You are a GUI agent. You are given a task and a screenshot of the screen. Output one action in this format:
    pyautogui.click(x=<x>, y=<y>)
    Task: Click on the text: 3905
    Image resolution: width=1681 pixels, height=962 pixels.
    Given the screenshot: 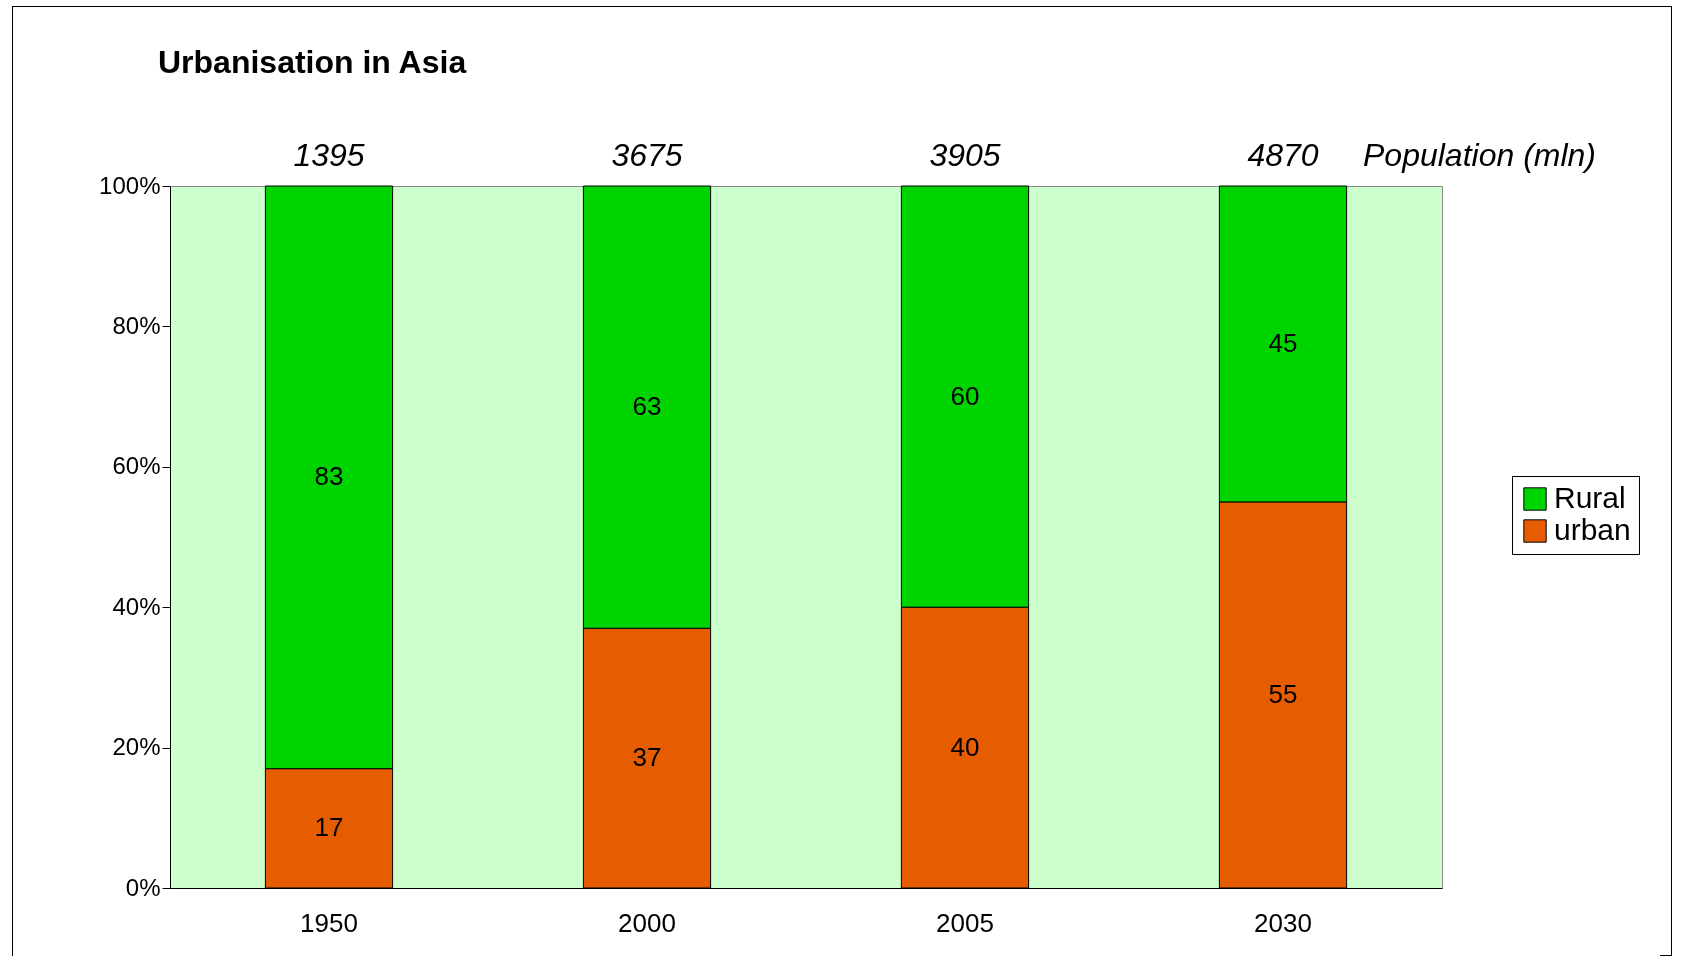 What is the action you would take?
    pyautogui.click(x=965, y=155)
    